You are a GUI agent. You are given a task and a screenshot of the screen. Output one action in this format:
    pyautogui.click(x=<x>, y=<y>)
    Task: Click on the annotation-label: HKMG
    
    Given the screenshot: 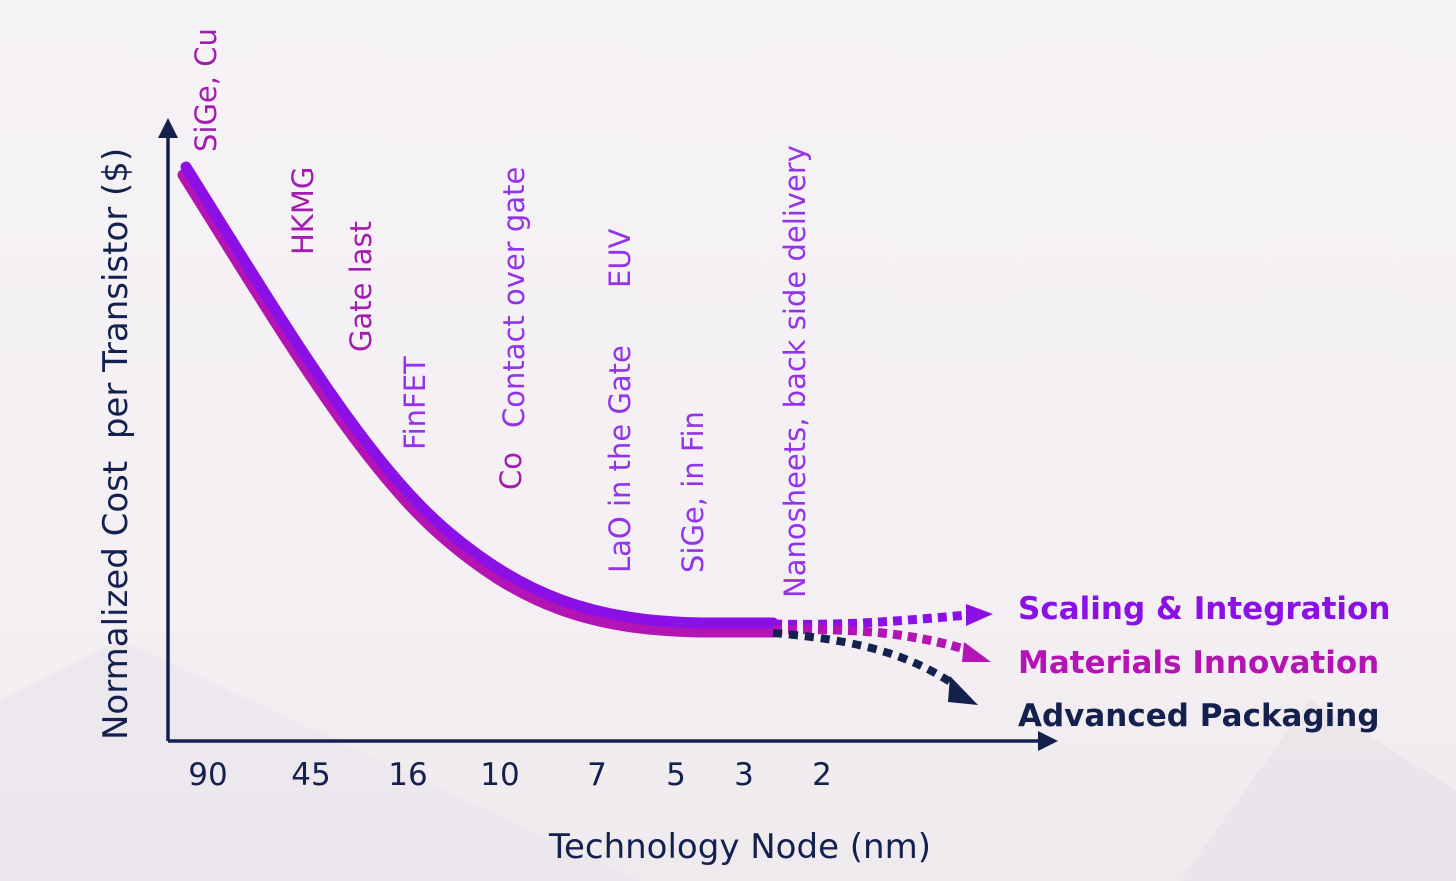 What is the action you would take?
    pyautogui.click(x=303, y=211)
    